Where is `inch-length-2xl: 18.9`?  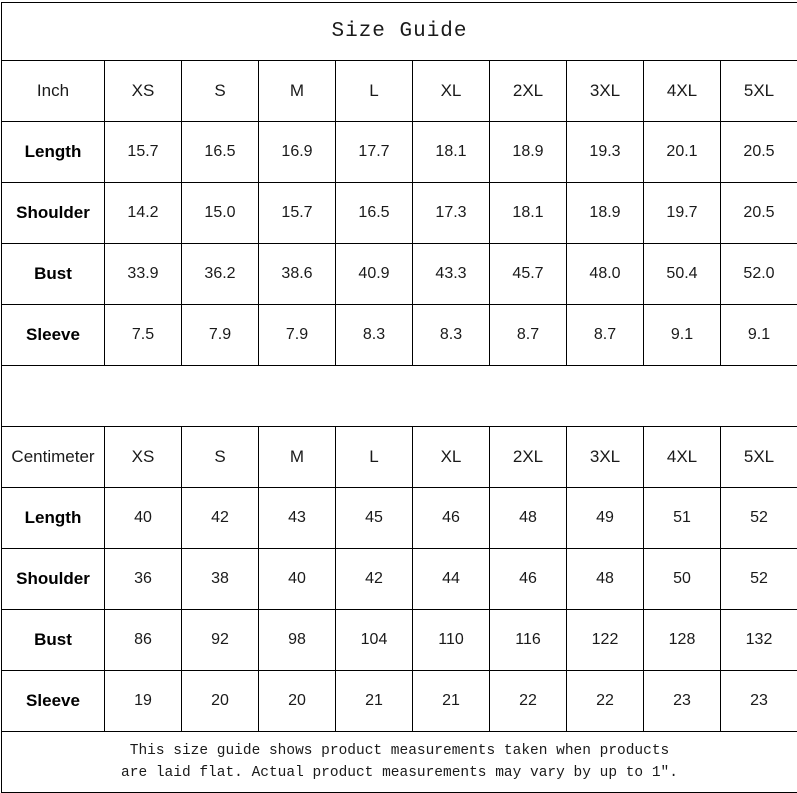 inch-length-2xl: 18.9 is located at coordinates (528, 152).